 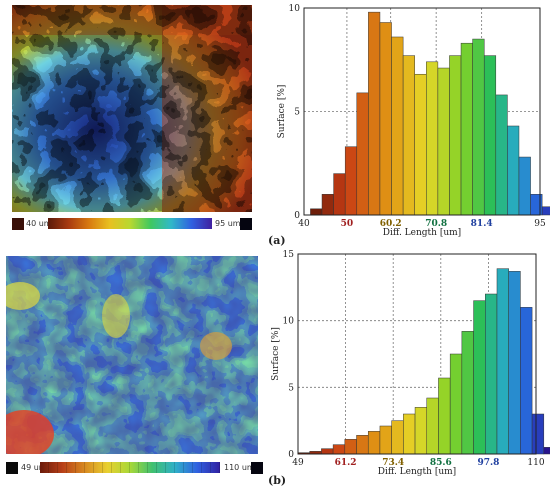 What do you see at coordinates (295, 9) in the screenshot?
I see `hist-a-y-tick-label: 10` at bounding box center [295, 9].